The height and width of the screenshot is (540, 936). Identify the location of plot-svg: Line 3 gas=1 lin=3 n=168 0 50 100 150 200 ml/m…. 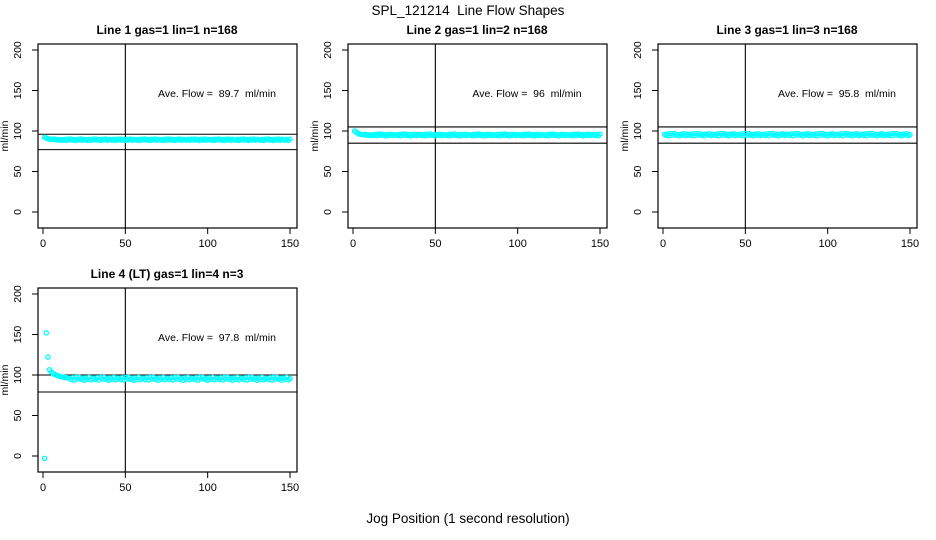
(769, 136).